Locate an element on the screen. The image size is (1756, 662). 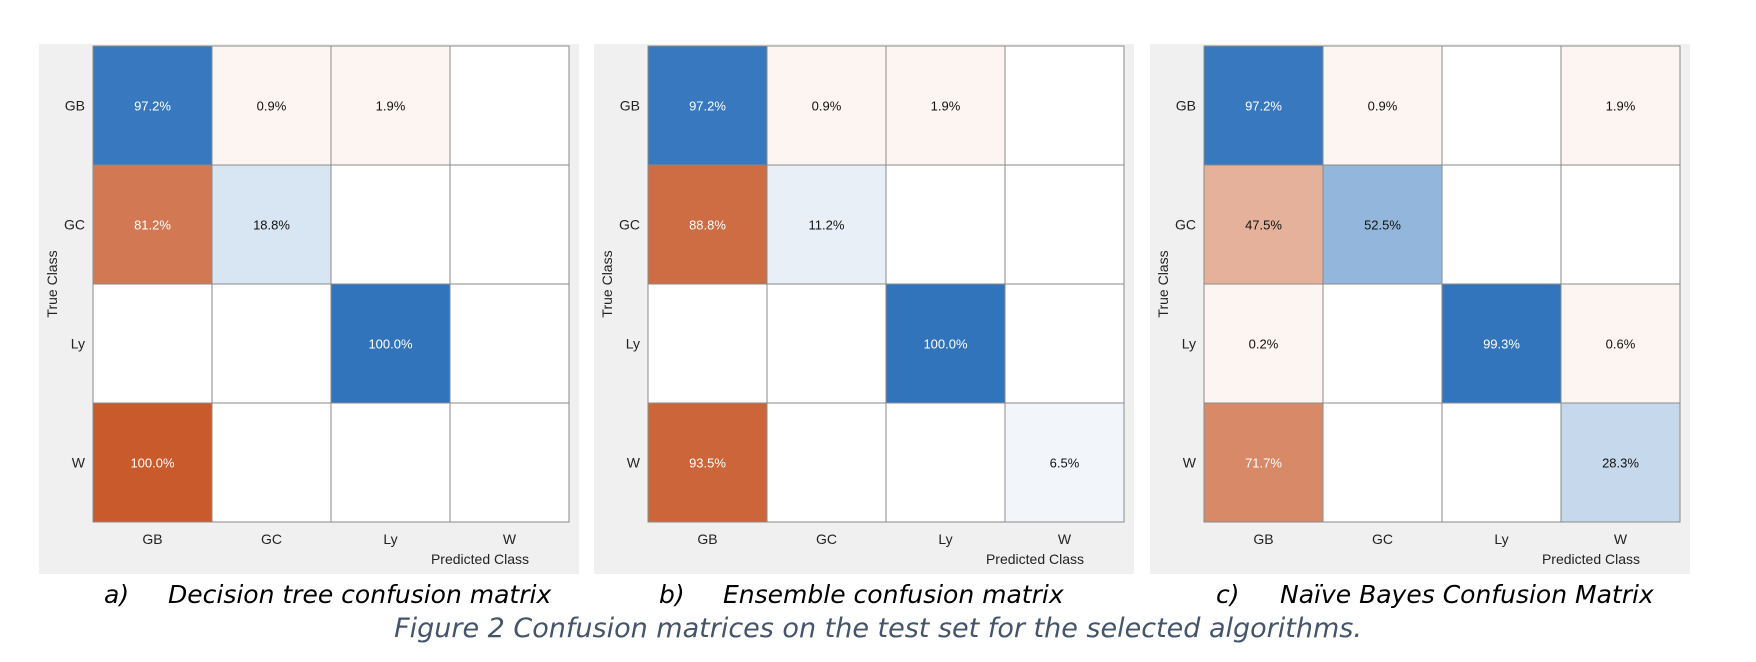
cell-value-label: 47.5% is located at coordinates (1263, 225).